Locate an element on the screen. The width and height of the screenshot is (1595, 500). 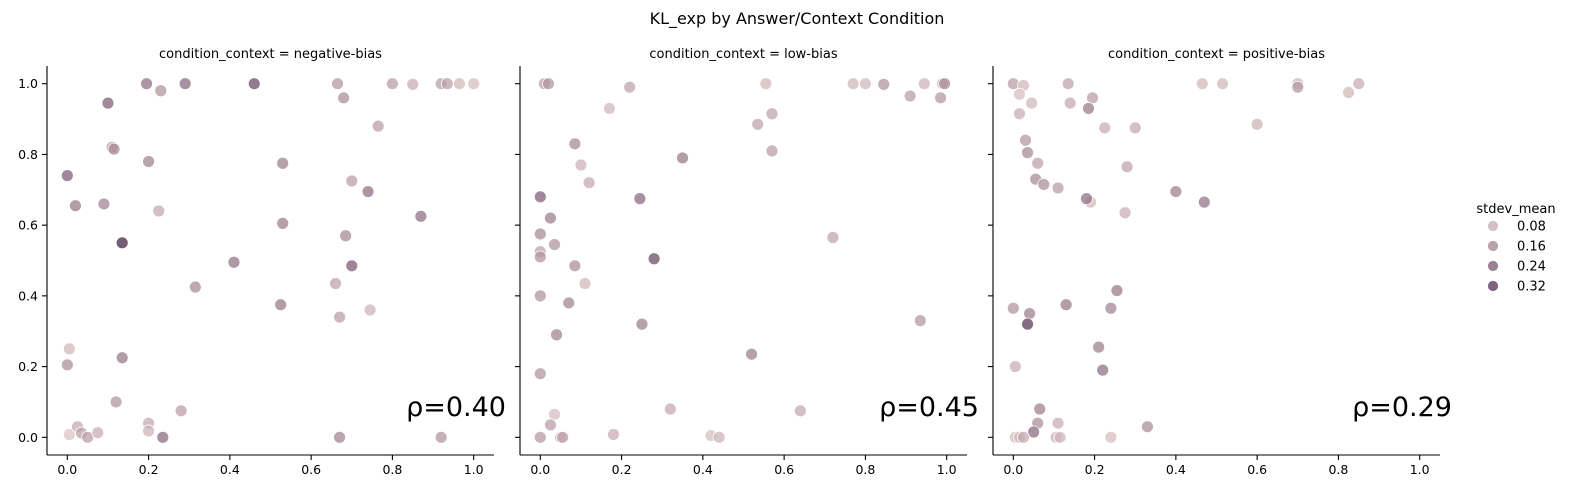
correlation-annotation: ρ=0.40 is located at coordinates (456, 407).